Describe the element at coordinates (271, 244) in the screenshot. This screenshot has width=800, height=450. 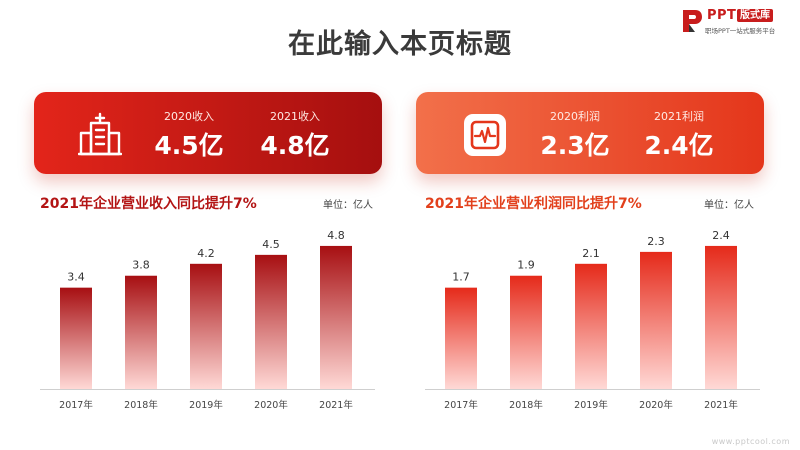
I see `data-label: 4.5` at that location.